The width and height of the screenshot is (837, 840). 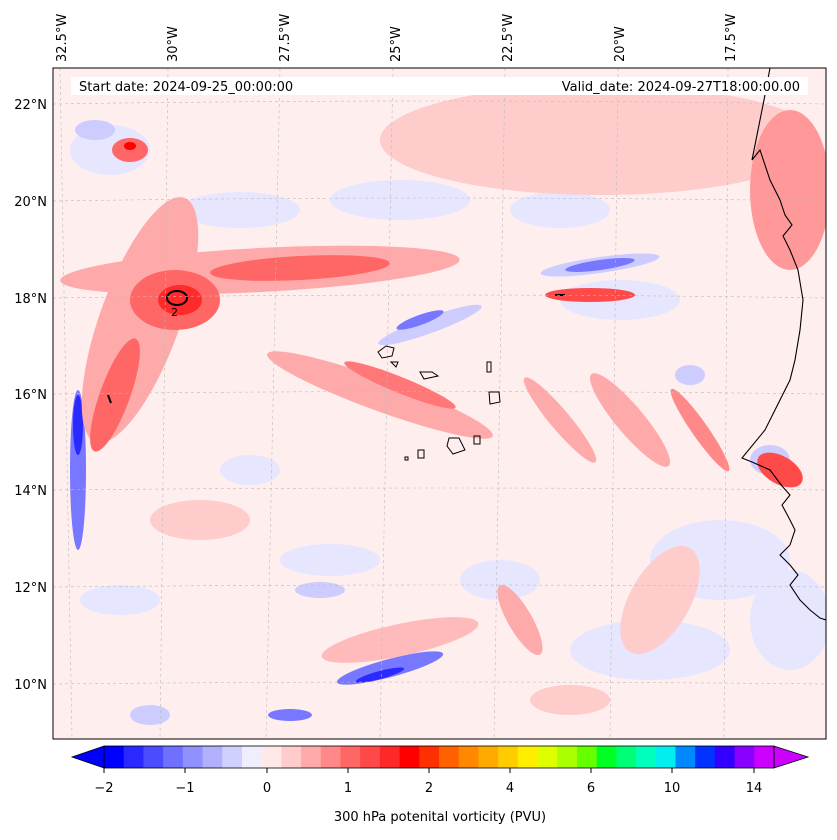 What do you see at coordinates (620, 44) in the screenshot?
I see `lon-label: 20°W` at bounding box center [620, 44].